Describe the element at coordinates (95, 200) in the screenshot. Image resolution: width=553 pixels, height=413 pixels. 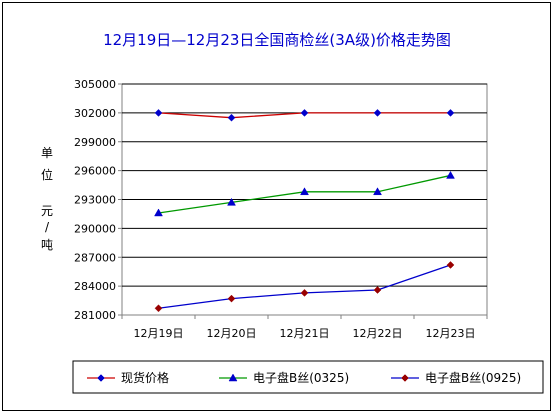
I see `y-tick-label: 293000` at that location.